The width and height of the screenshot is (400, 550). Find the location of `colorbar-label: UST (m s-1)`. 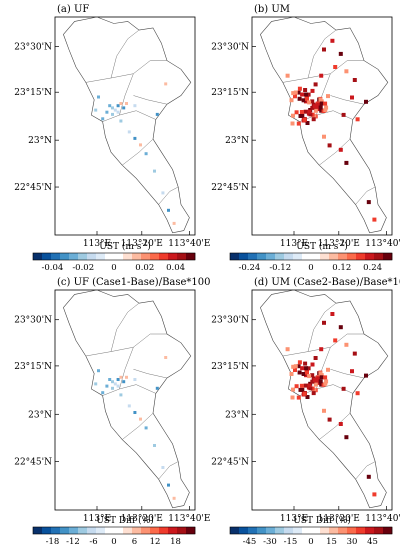

colorbar-label: UST (m s-1) is located at coordinates (322, 246).